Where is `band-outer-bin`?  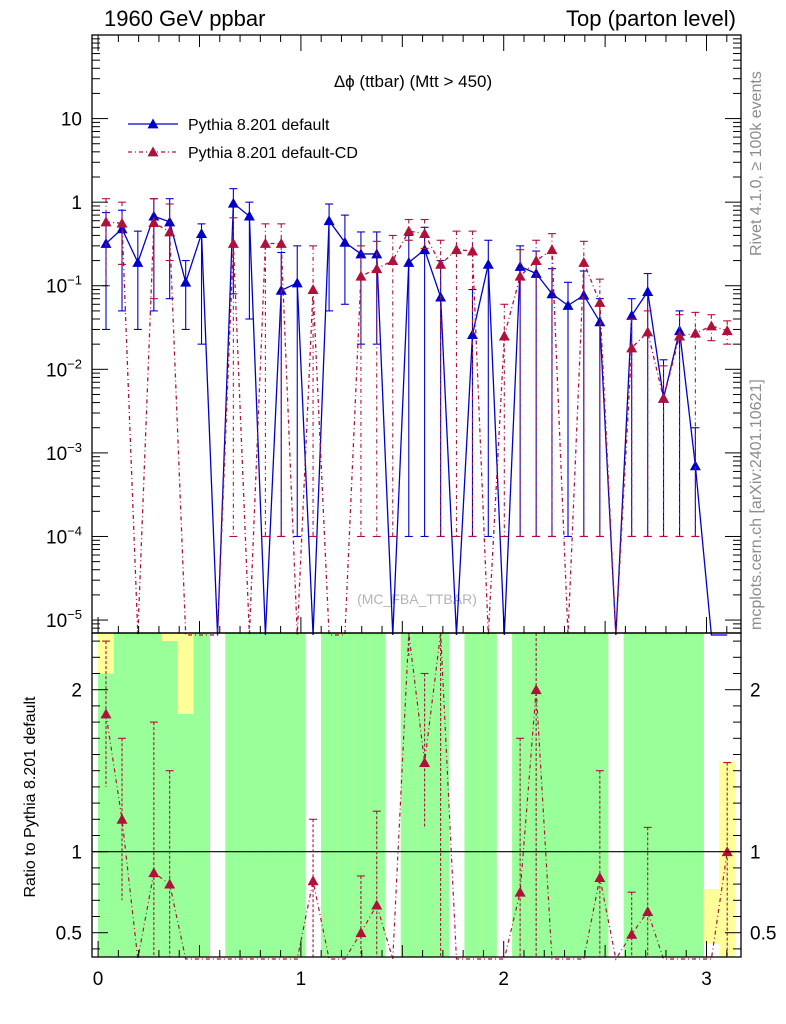
band-outer-bin is located at coordinates (711, 916).